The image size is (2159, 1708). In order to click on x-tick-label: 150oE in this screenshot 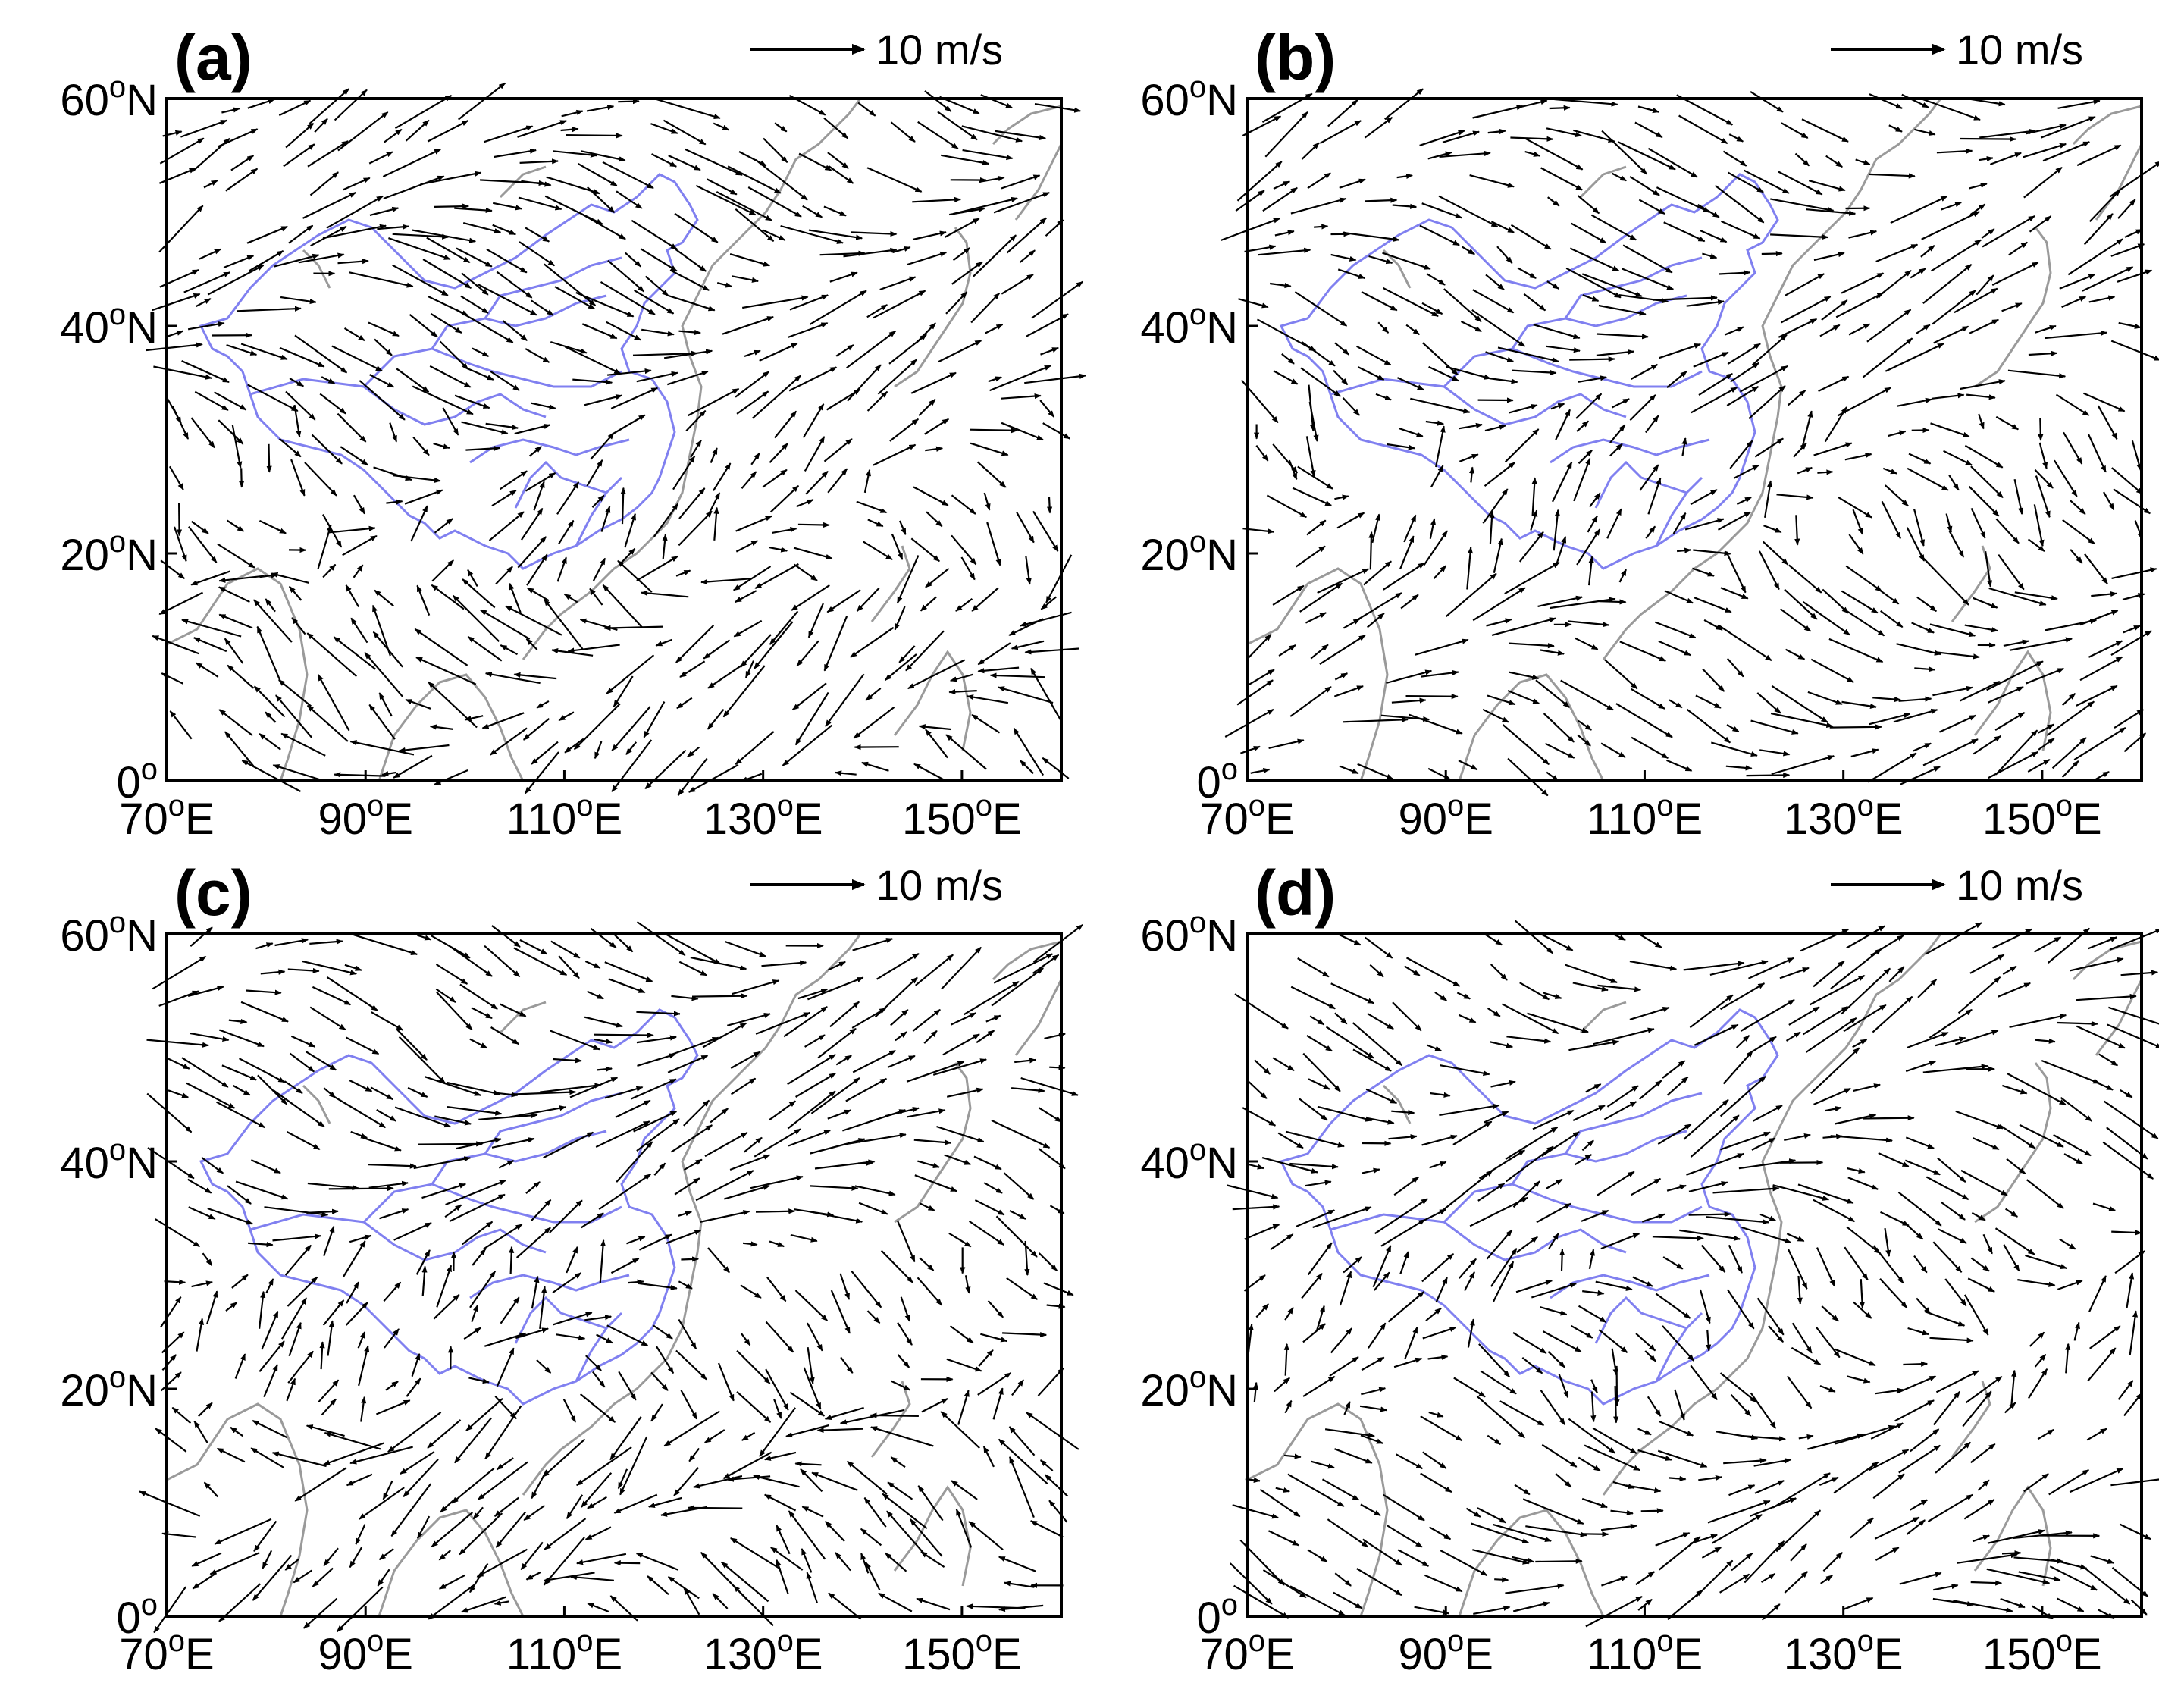, I will do `click(2042, 1652)`.